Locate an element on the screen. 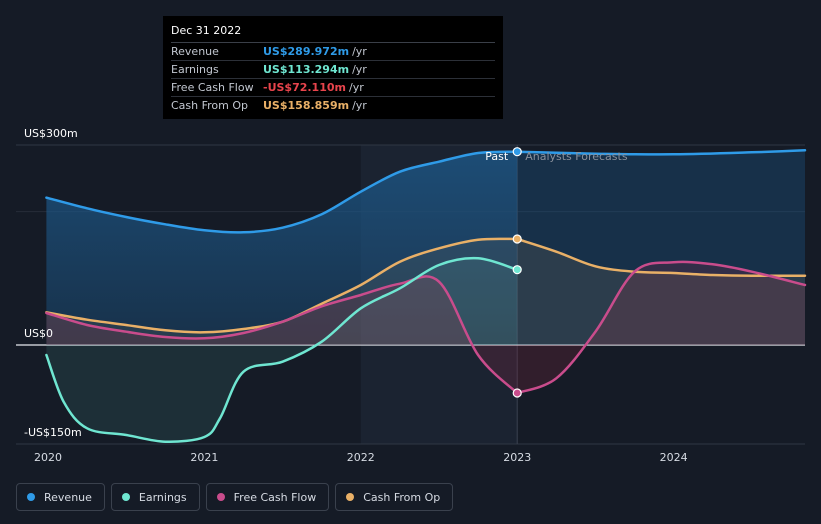 The width and height of the screenshot is (821, 524). line-revenue-forecast is located at coordinates (661, 152).